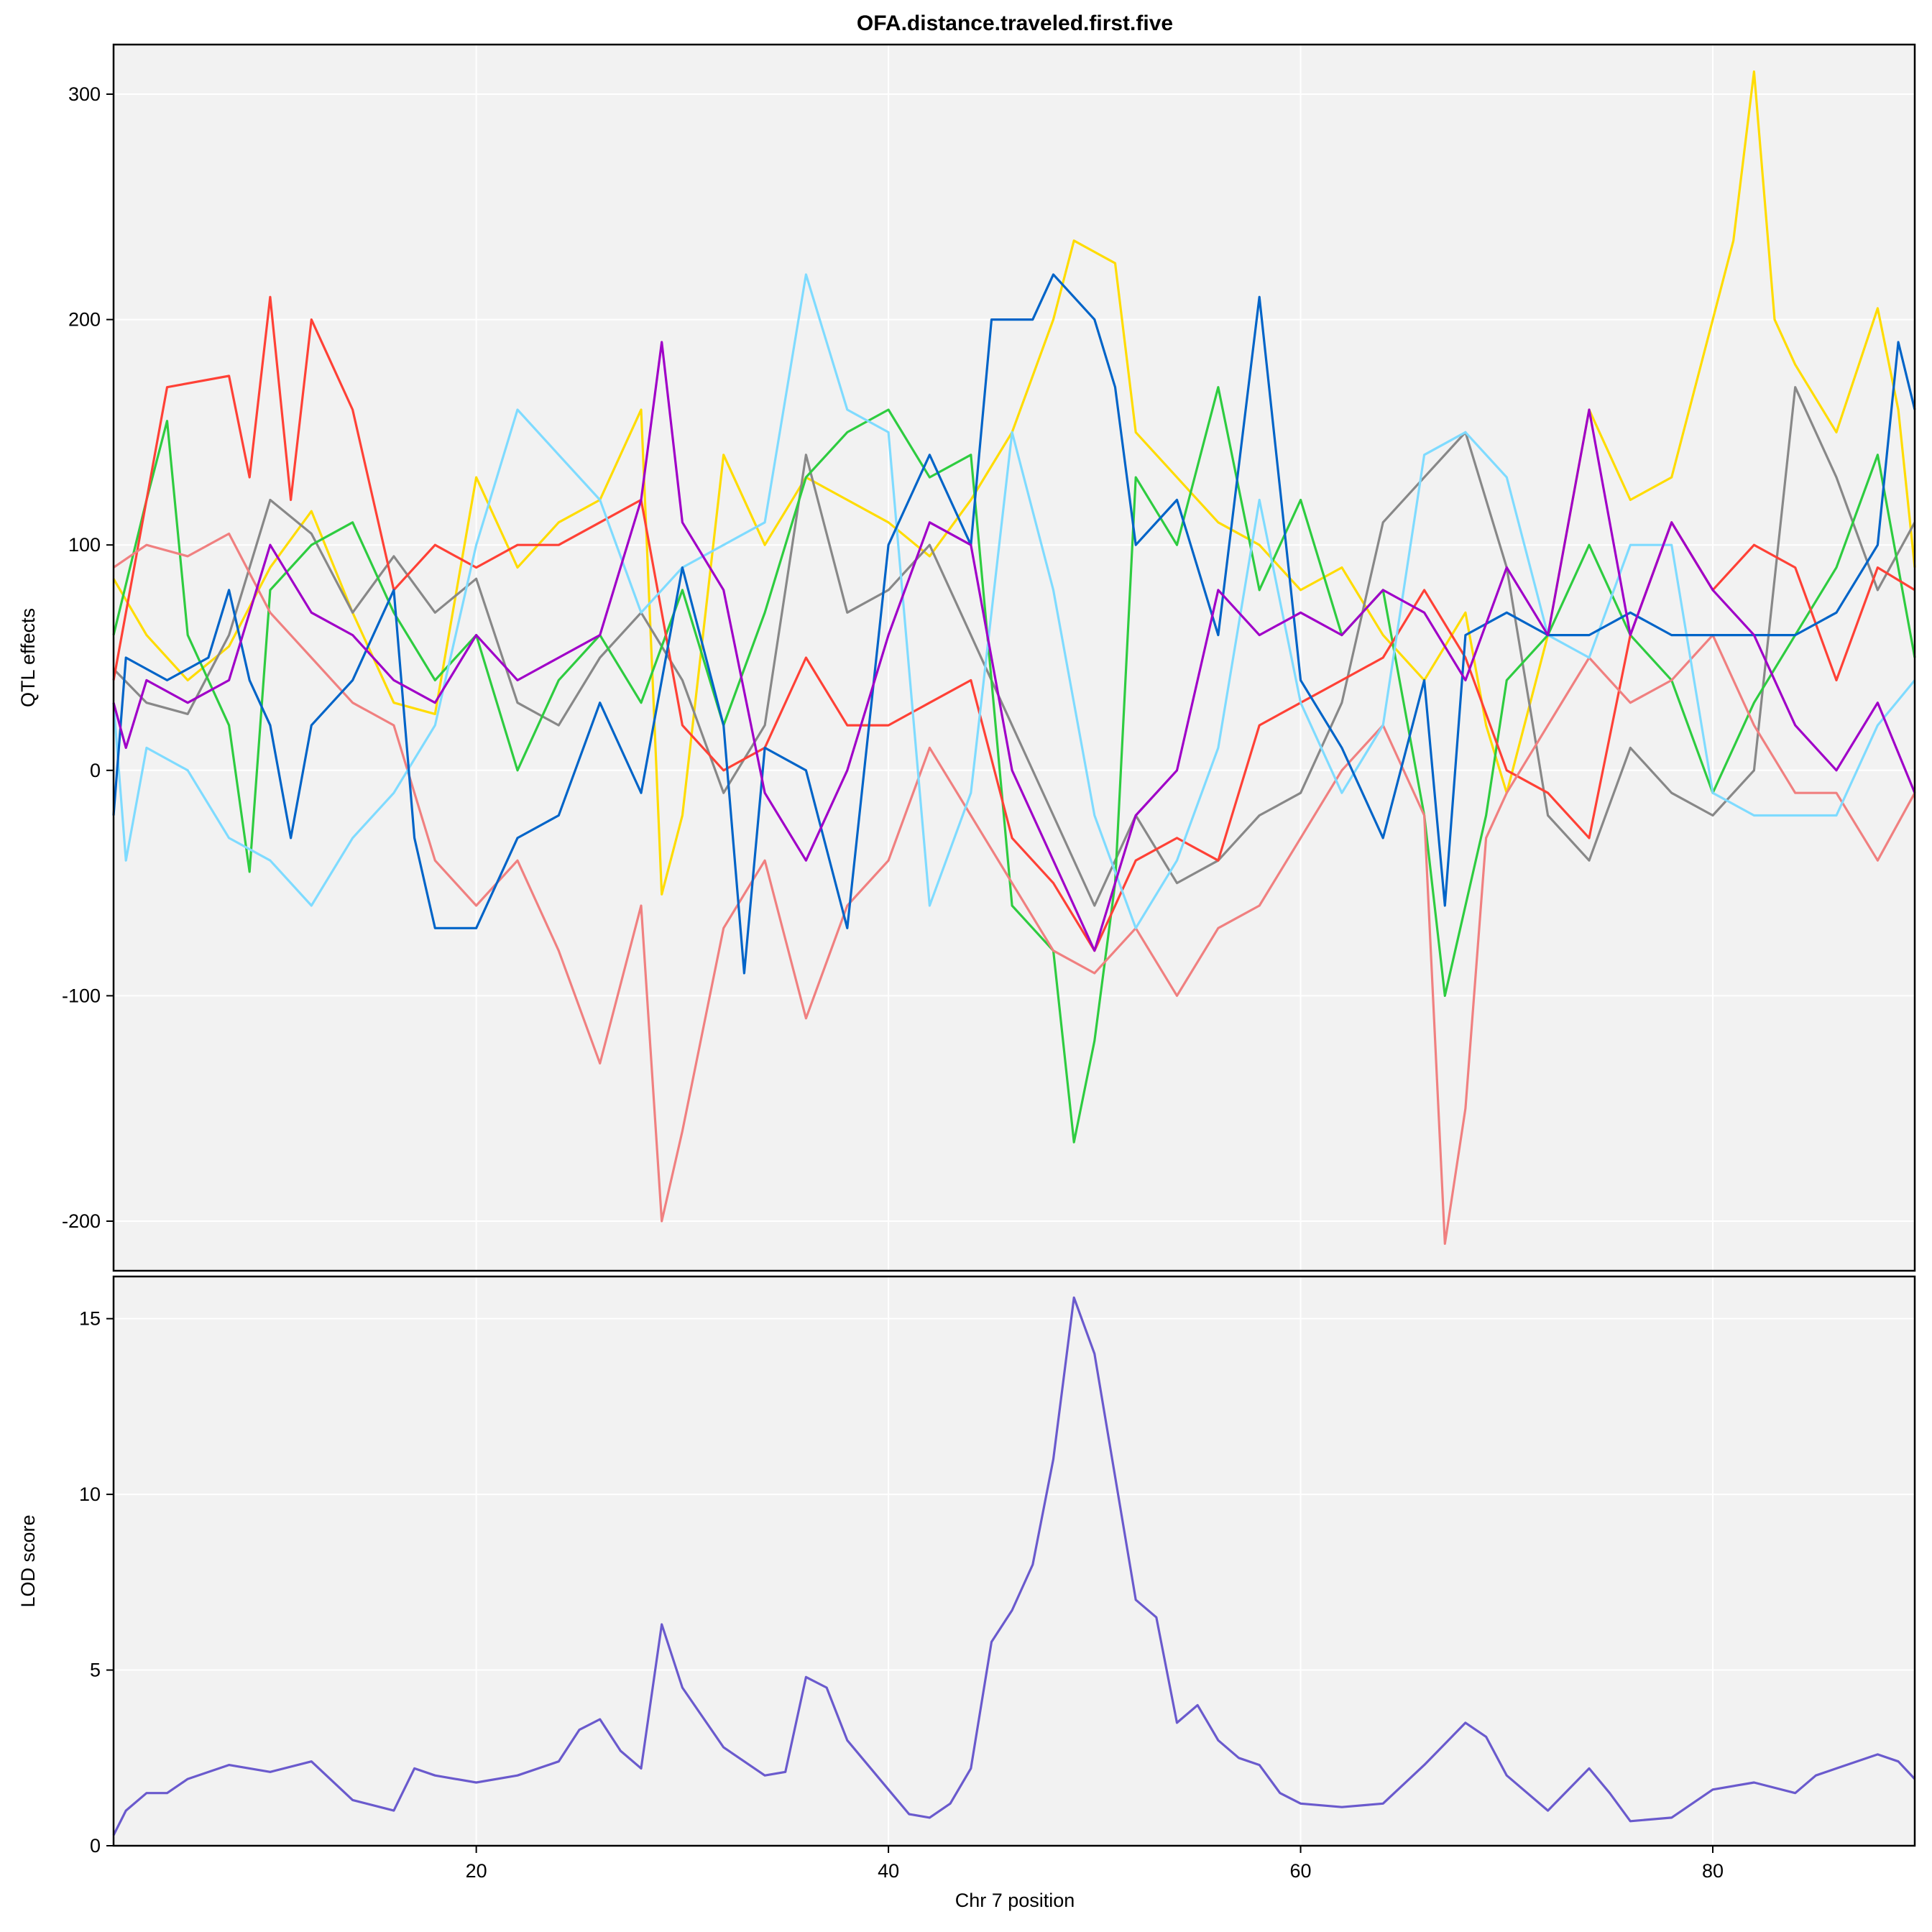 This screenshot has height=1932, width=1932. Describe the element at coordinates (95, 1846) in the screenshot. I see `lod-ytick-label-0: 0` at that location.